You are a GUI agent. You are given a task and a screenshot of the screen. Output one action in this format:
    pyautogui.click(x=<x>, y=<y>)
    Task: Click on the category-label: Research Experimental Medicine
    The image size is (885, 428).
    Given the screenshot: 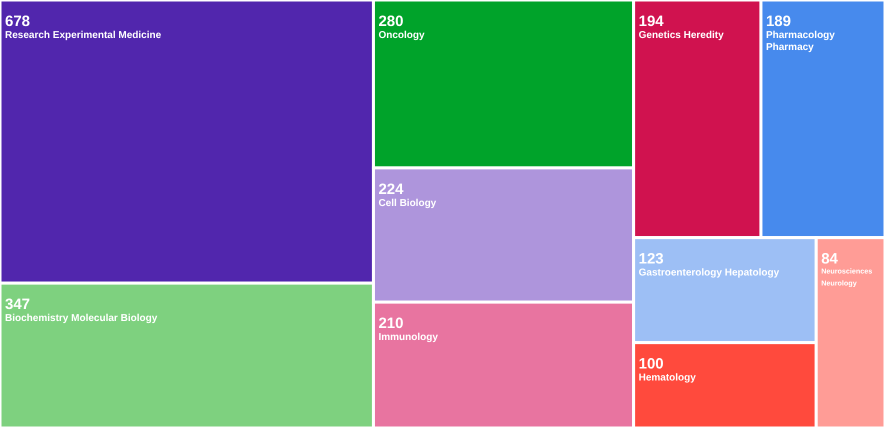 What is the action you would take?
    pyautogui.click(x=83, y=35)
    